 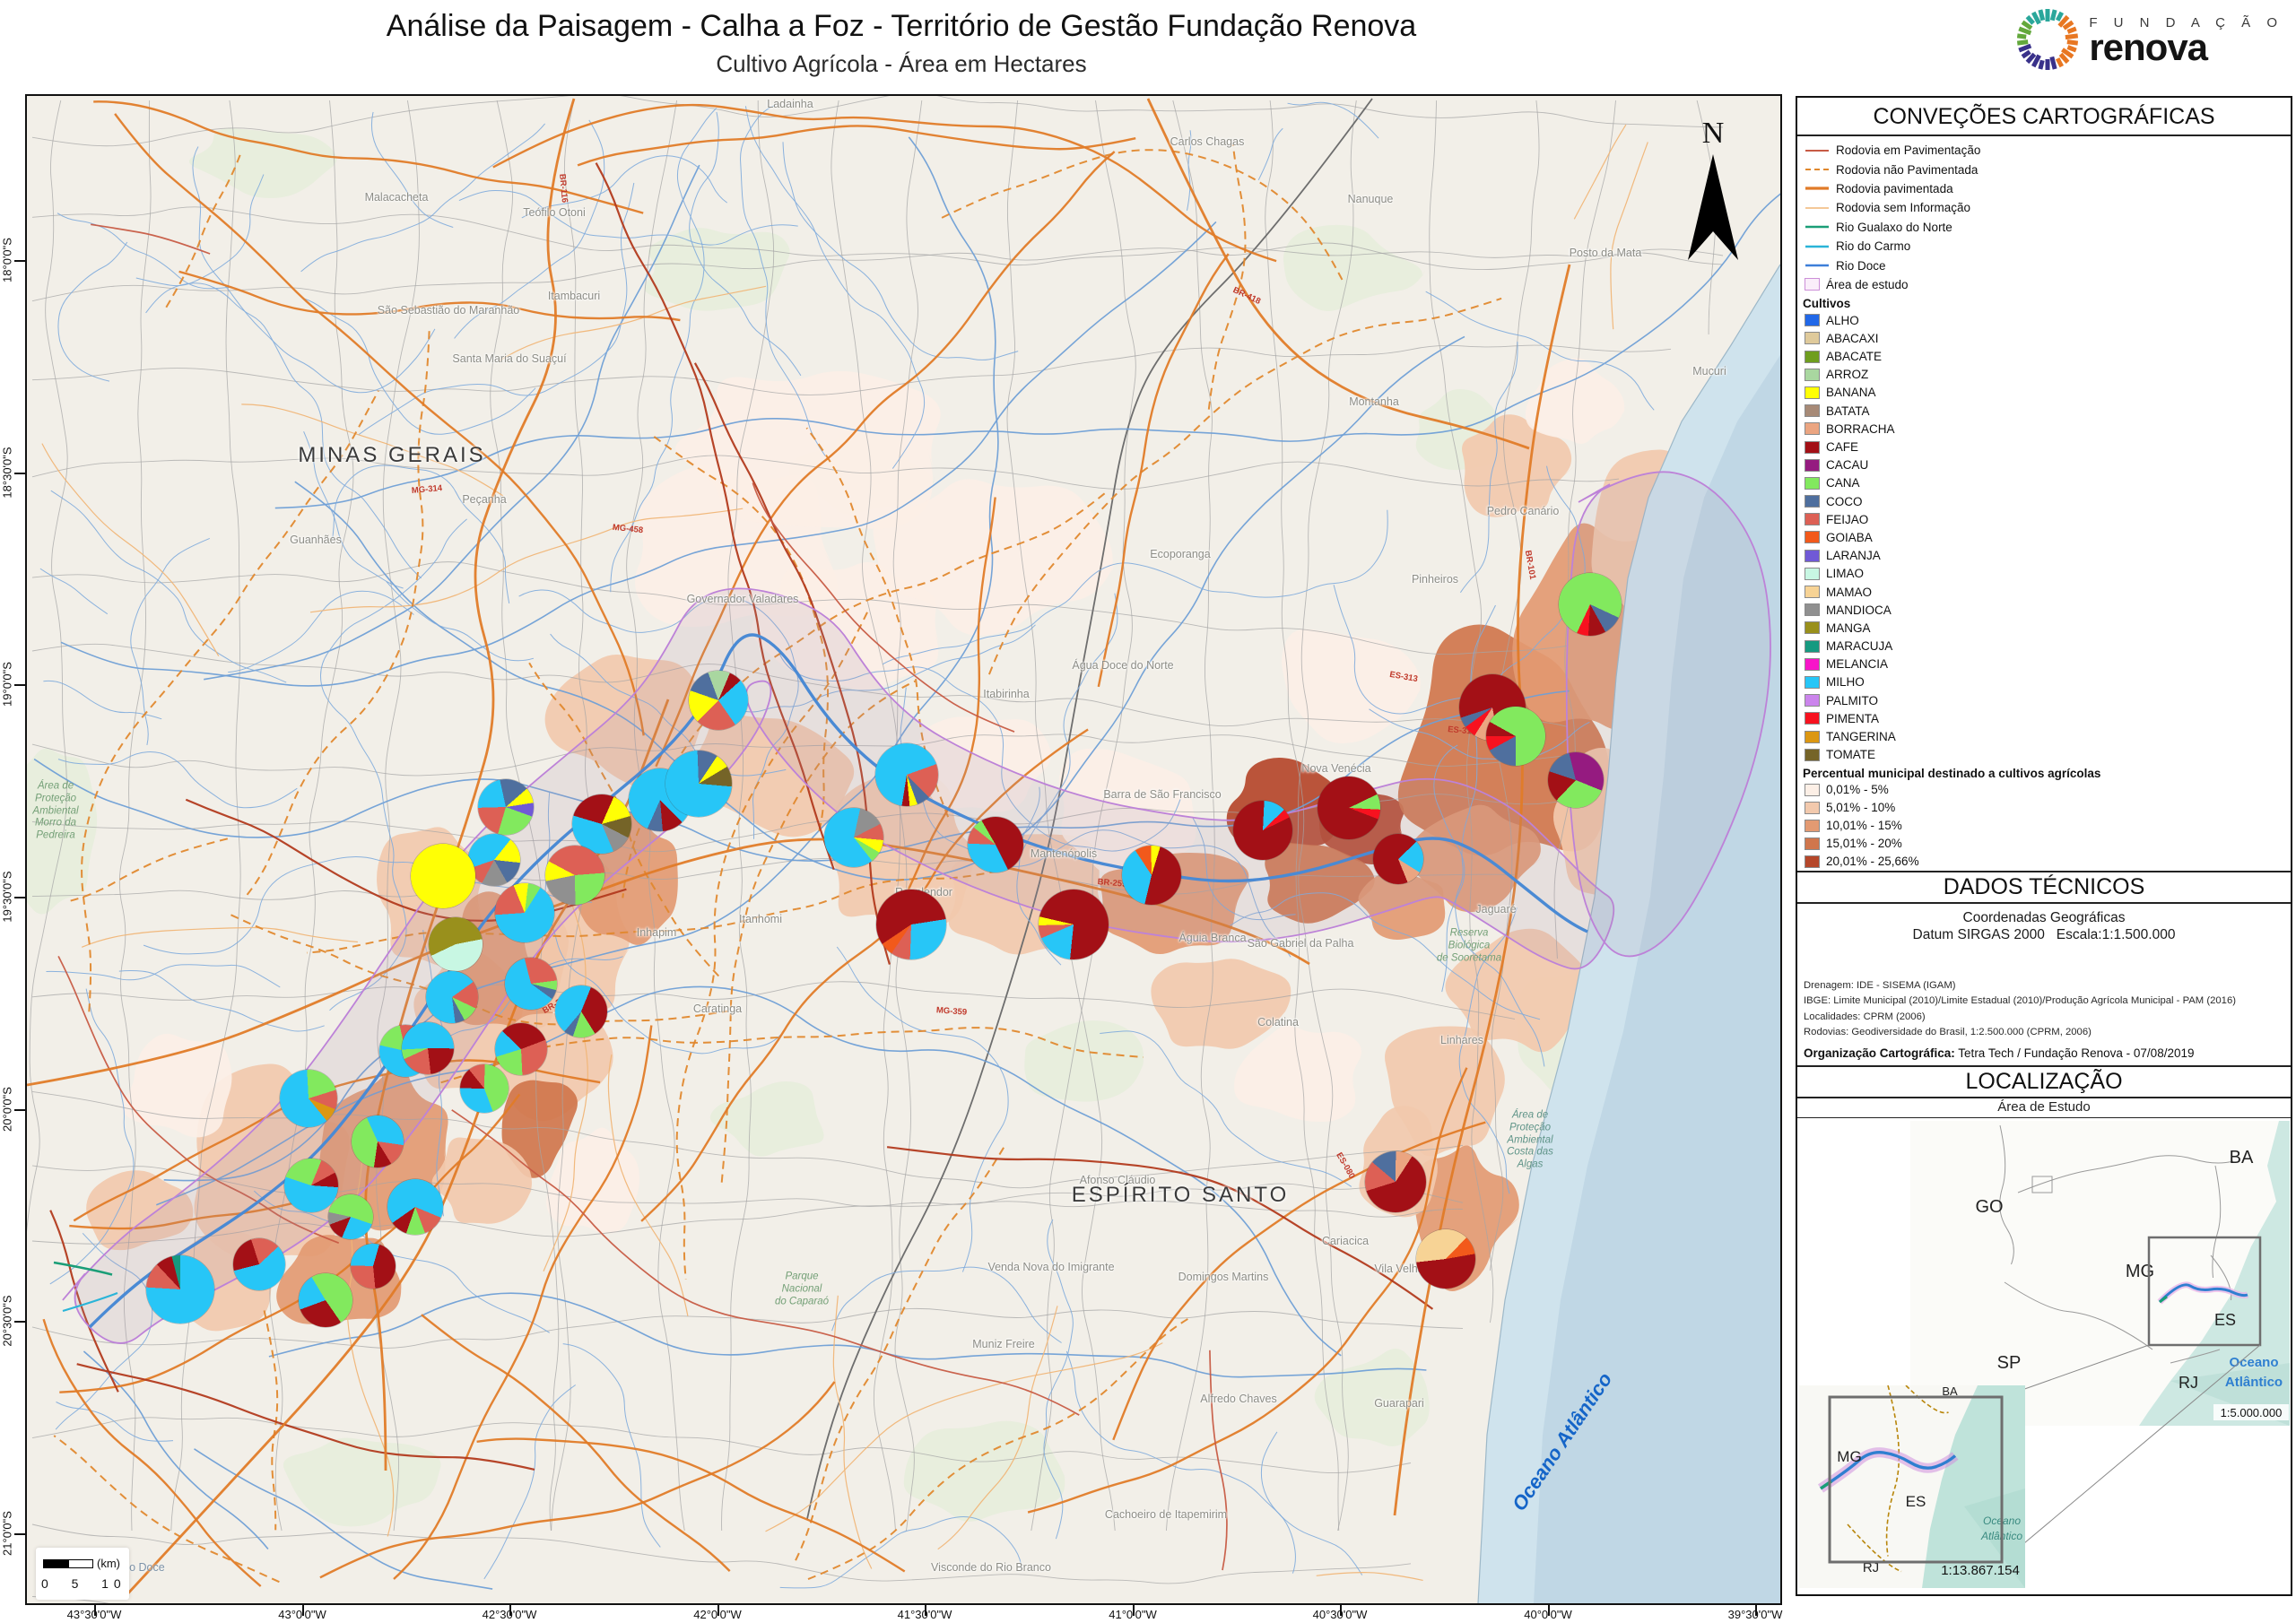 What do you see at coordinates (1908, 150) in the screenshot?
I see `legend-item-label: Rodovia em Pavimentação` at bounding box center [1908, 150].